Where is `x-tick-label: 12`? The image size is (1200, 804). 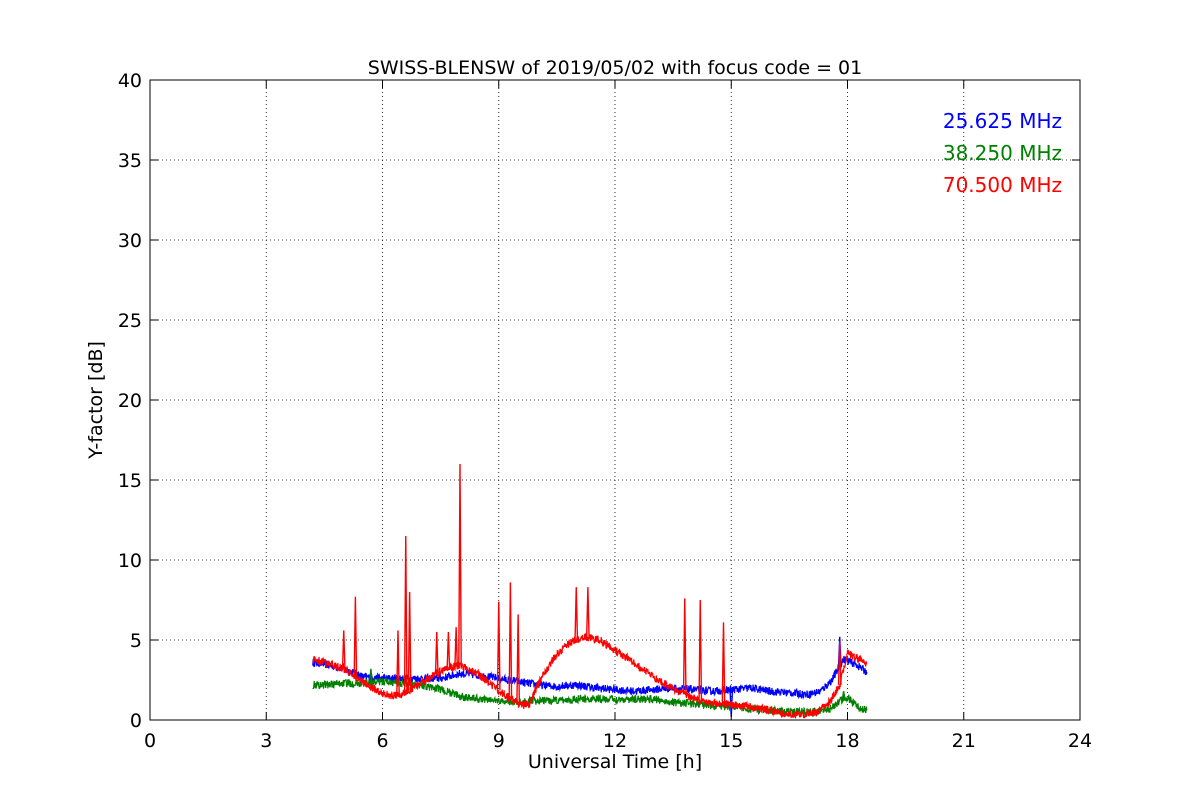 x-tick-label: 12 is located at coordinates (615, 741).